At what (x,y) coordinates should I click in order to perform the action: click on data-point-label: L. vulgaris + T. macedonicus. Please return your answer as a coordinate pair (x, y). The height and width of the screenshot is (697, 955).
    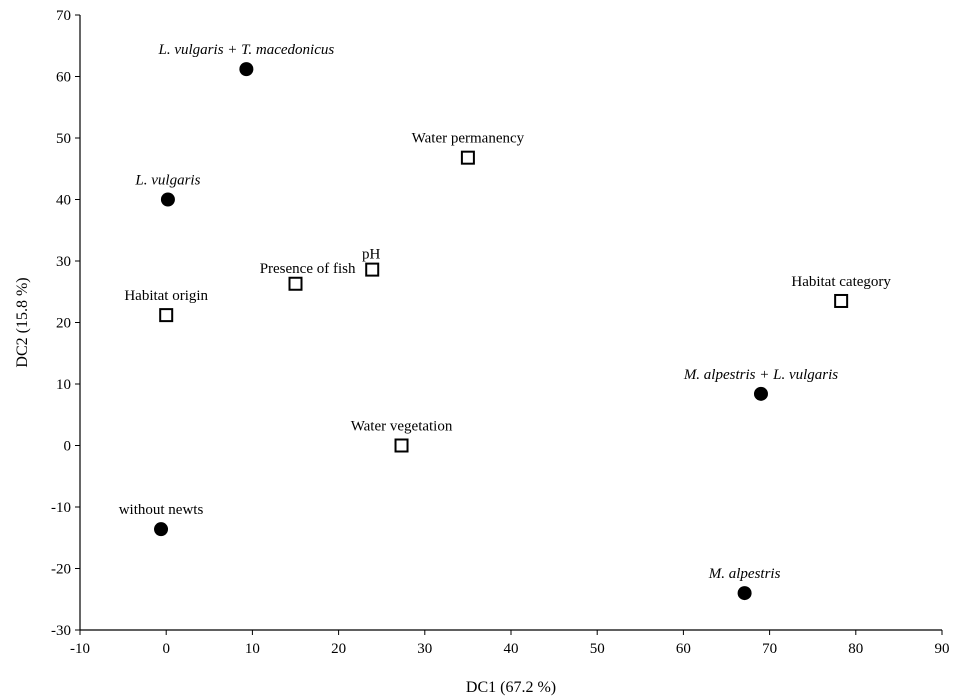
    Looking at the image, I should click on (246, 50).